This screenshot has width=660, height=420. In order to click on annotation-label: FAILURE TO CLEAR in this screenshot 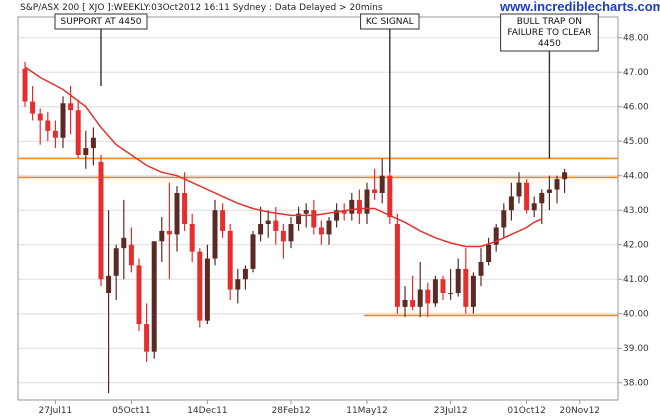, I will do `click(549, 33)`.